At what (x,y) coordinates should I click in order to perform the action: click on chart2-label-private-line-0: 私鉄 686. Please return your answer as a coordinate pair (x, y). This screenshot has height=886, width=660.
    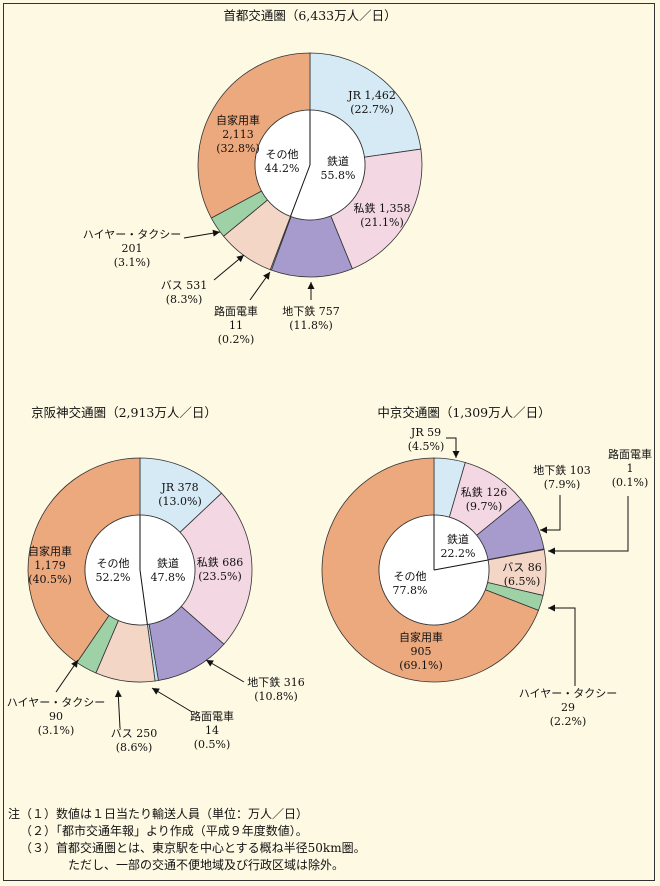
    Looking at the image, I should click on (220, 562).